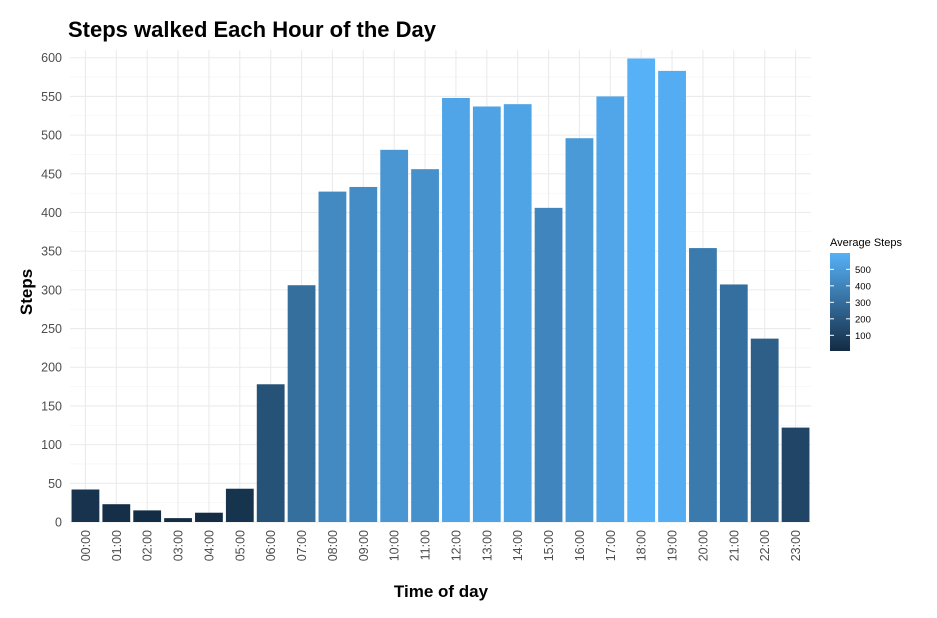 This screenshot has width=937, height=618. I want to click on y-axis-title: Steps, so click(26, 292).